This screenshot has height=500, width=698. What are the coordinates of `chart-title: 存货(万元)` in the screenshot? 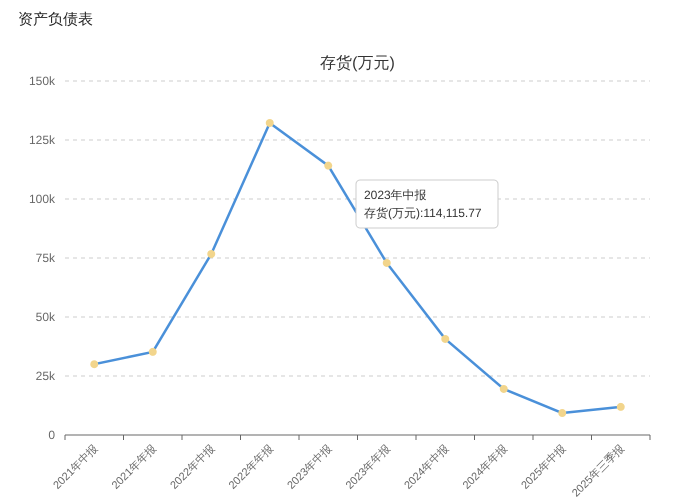 It's located at (357, 63).